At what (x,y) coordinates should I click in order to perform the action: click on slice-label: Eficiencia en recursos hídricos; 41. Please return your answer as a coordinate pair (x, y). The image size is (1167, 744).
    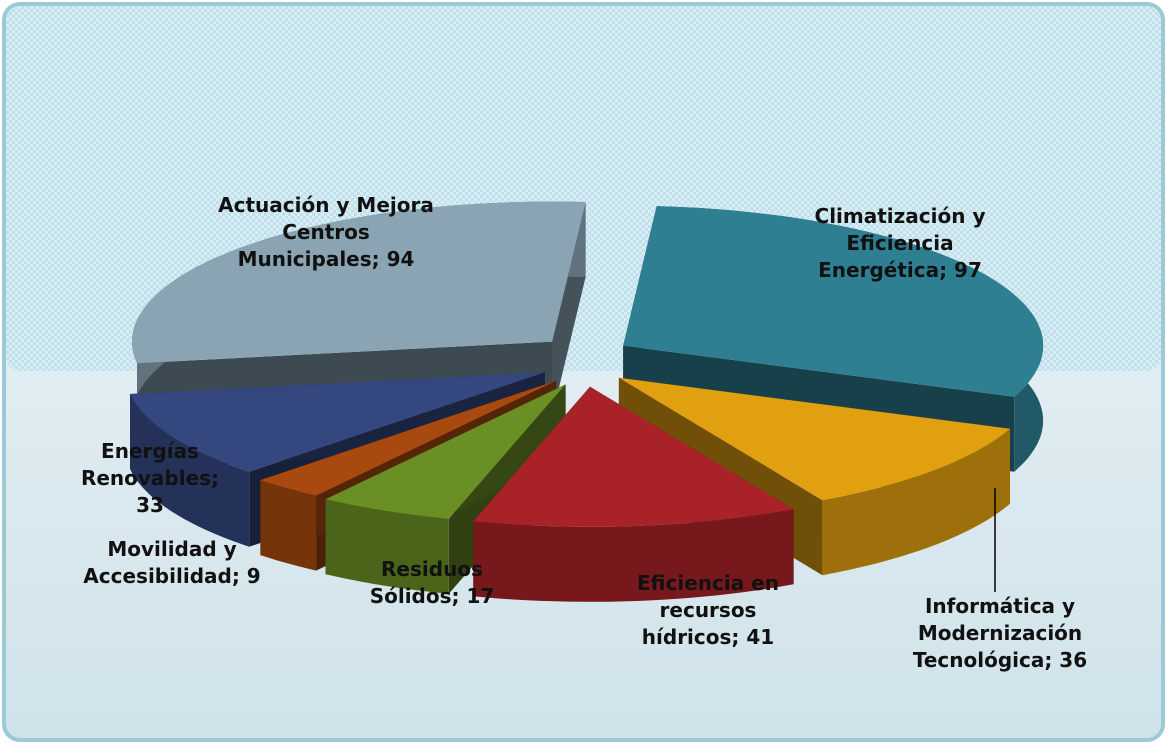
    Looking at the image, I should click on (708, 610).